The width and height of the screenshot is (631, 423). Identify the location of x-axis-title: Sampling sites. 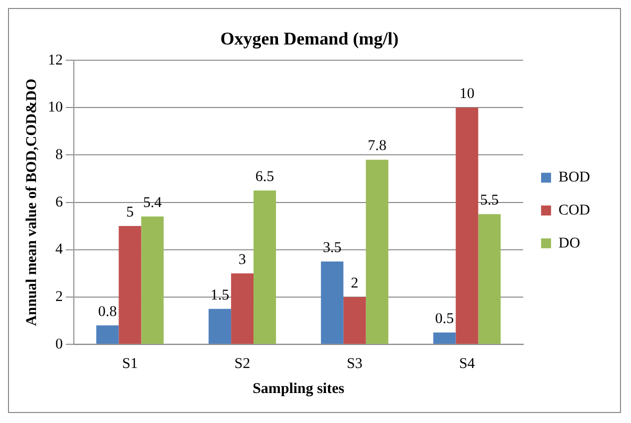
(298, 388).